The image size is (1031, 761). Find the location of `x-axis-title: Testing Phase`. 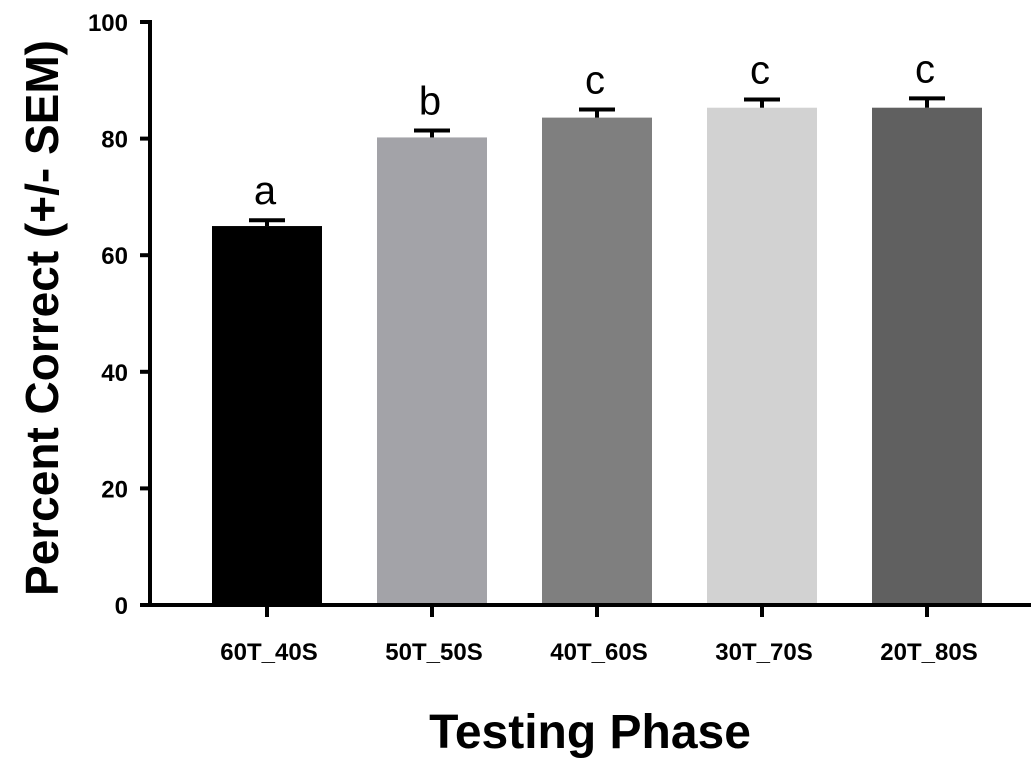

x-axis-title: Testing Phase is located at coordinates (590, 732).